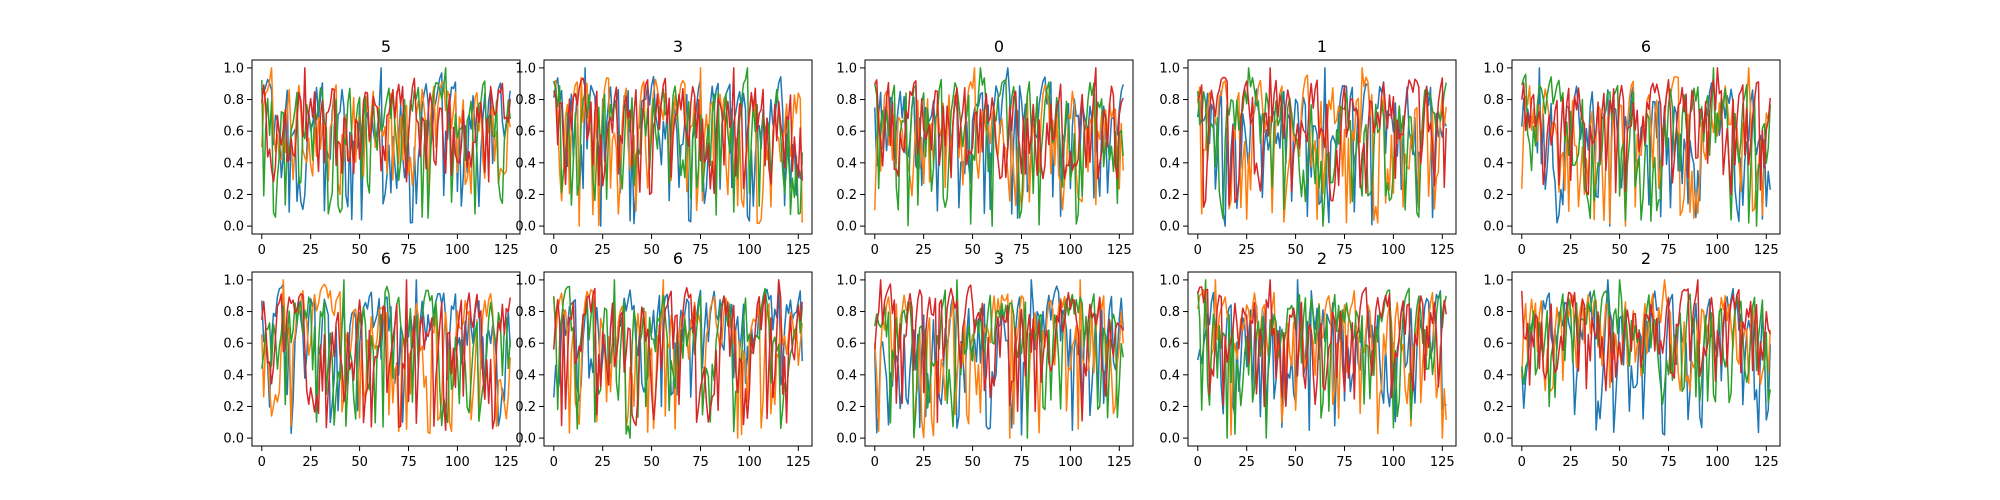  What do you see at coordinates (386, 46) in the screenshot?
I see `panel-title: 5` at bounding box center [386, 46].